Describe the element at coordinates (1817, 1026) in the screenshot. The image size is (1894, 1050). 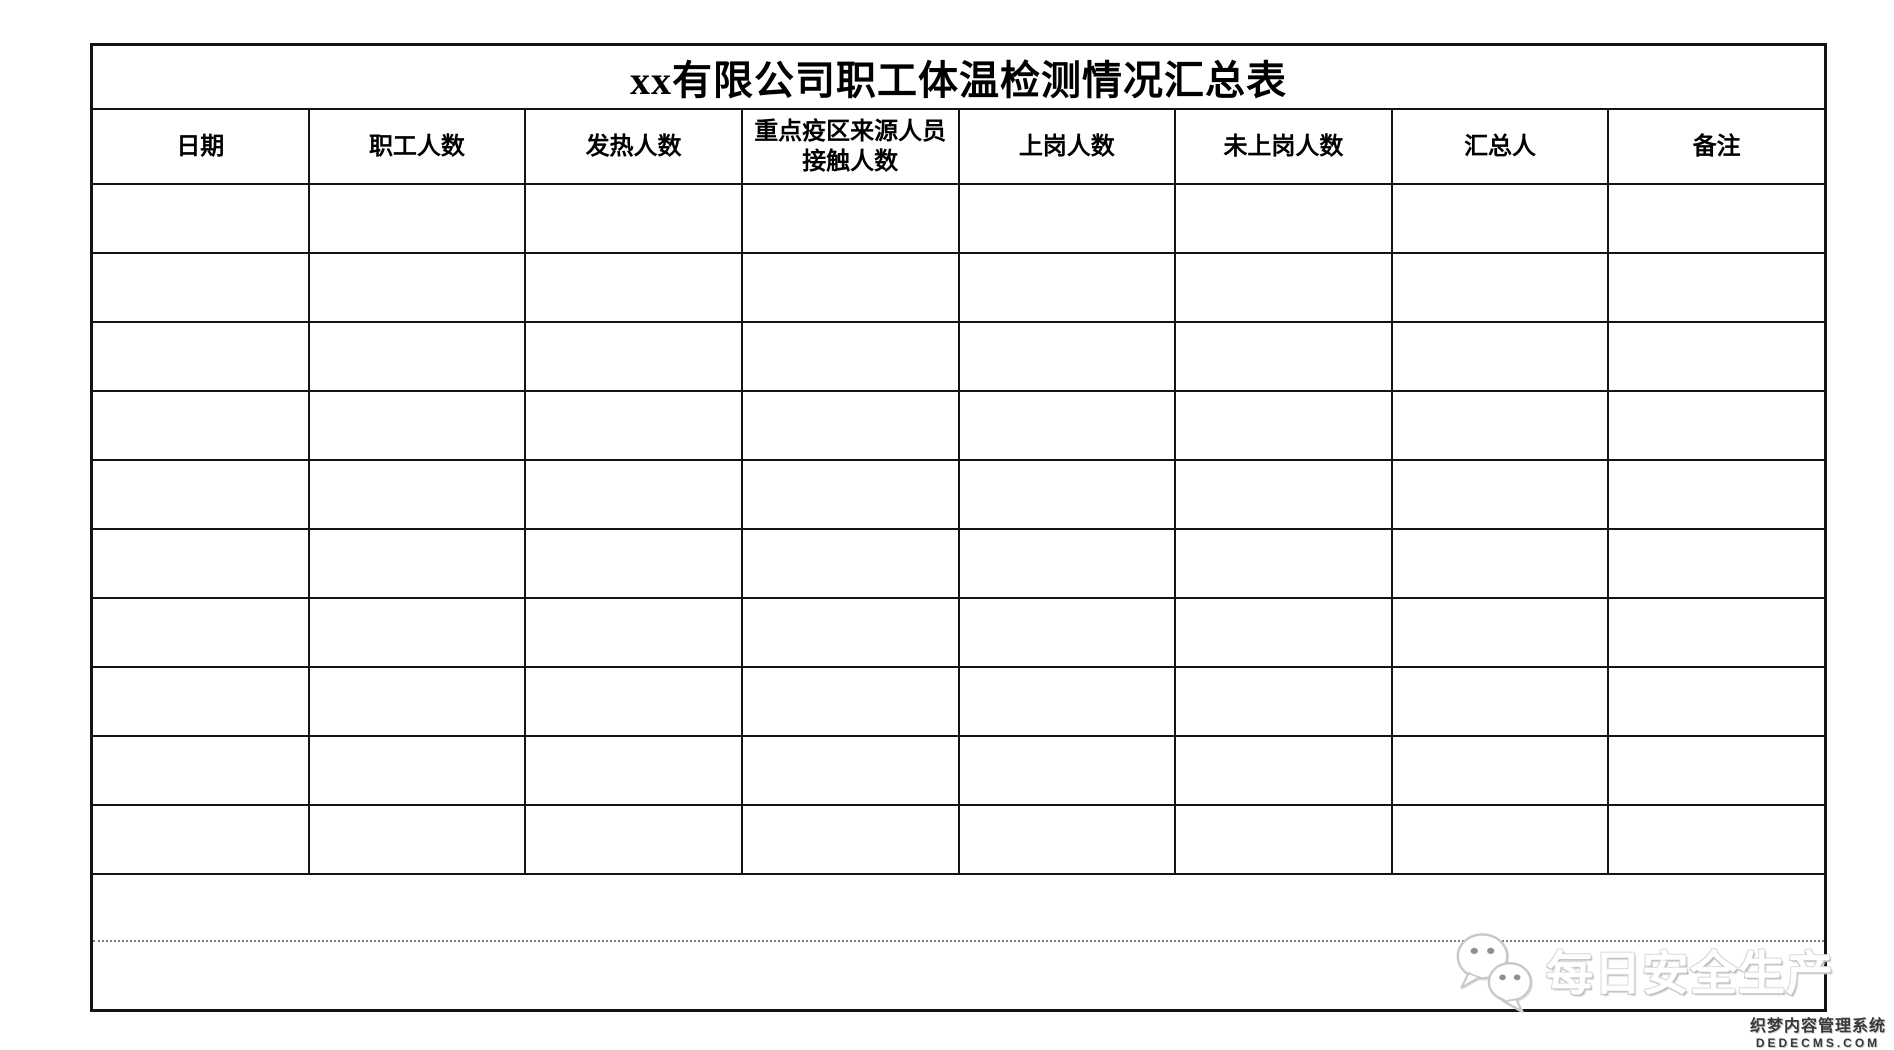
I see `cms-credit-line1: 织梦内容管理系统` at that location.